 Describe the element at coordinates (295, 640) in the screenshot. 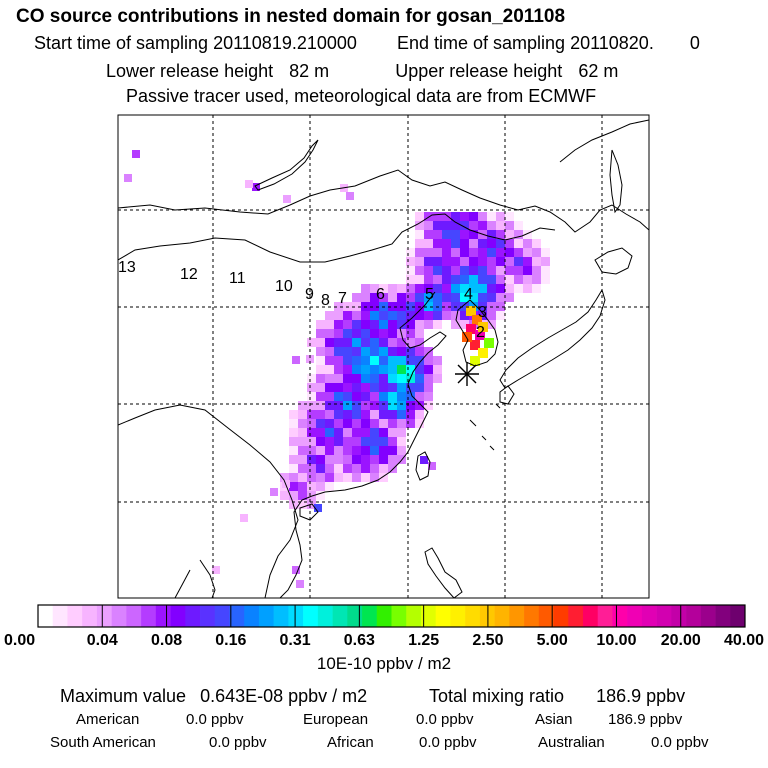

I see `colorbar-tick-label: 0.31` at that location.